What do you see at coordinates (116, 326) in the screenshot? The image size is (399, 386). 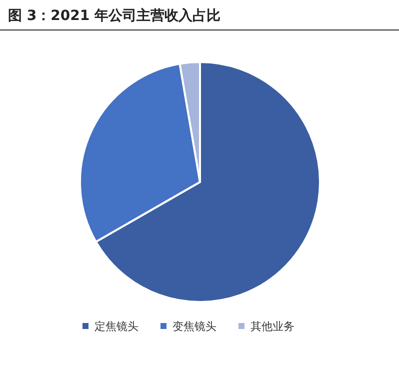 I see `legend-label: 定焦镜头` at bounding box center [116, 326].